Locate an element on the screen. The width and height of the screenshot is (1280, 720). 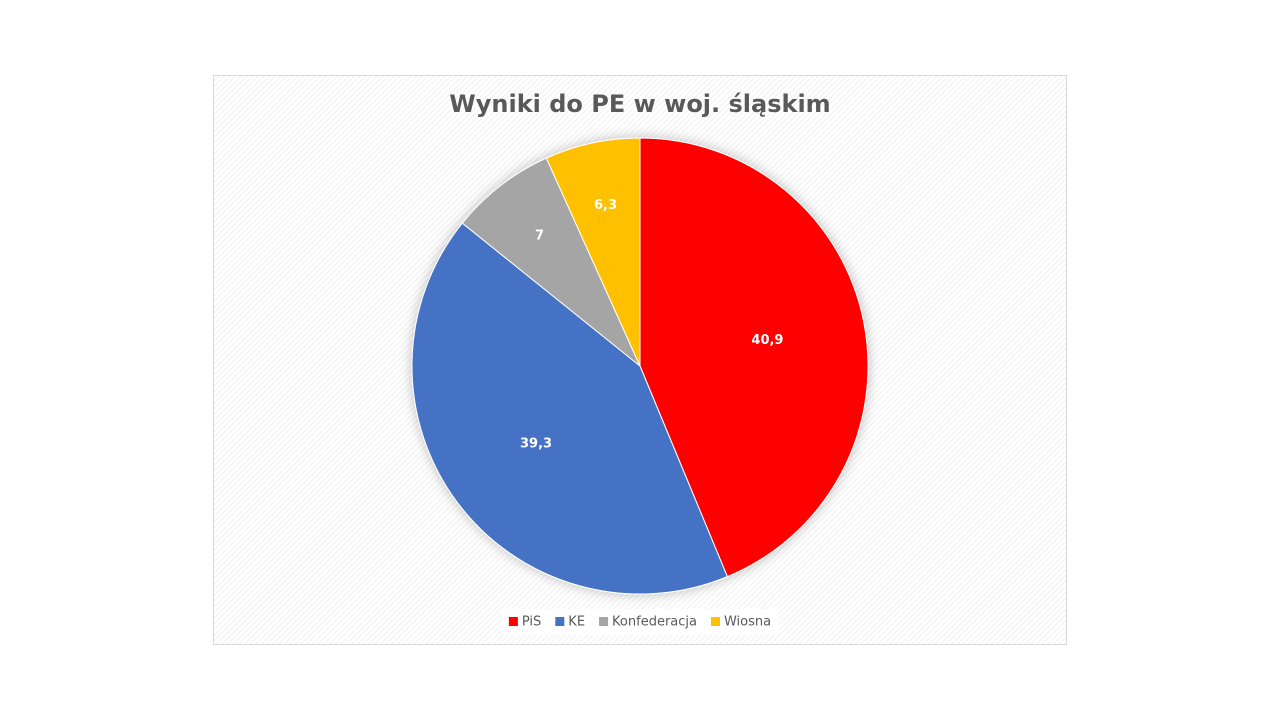
chart-title: Wyniki do PE w woj. śląskim is located at coordinates (639, 104).